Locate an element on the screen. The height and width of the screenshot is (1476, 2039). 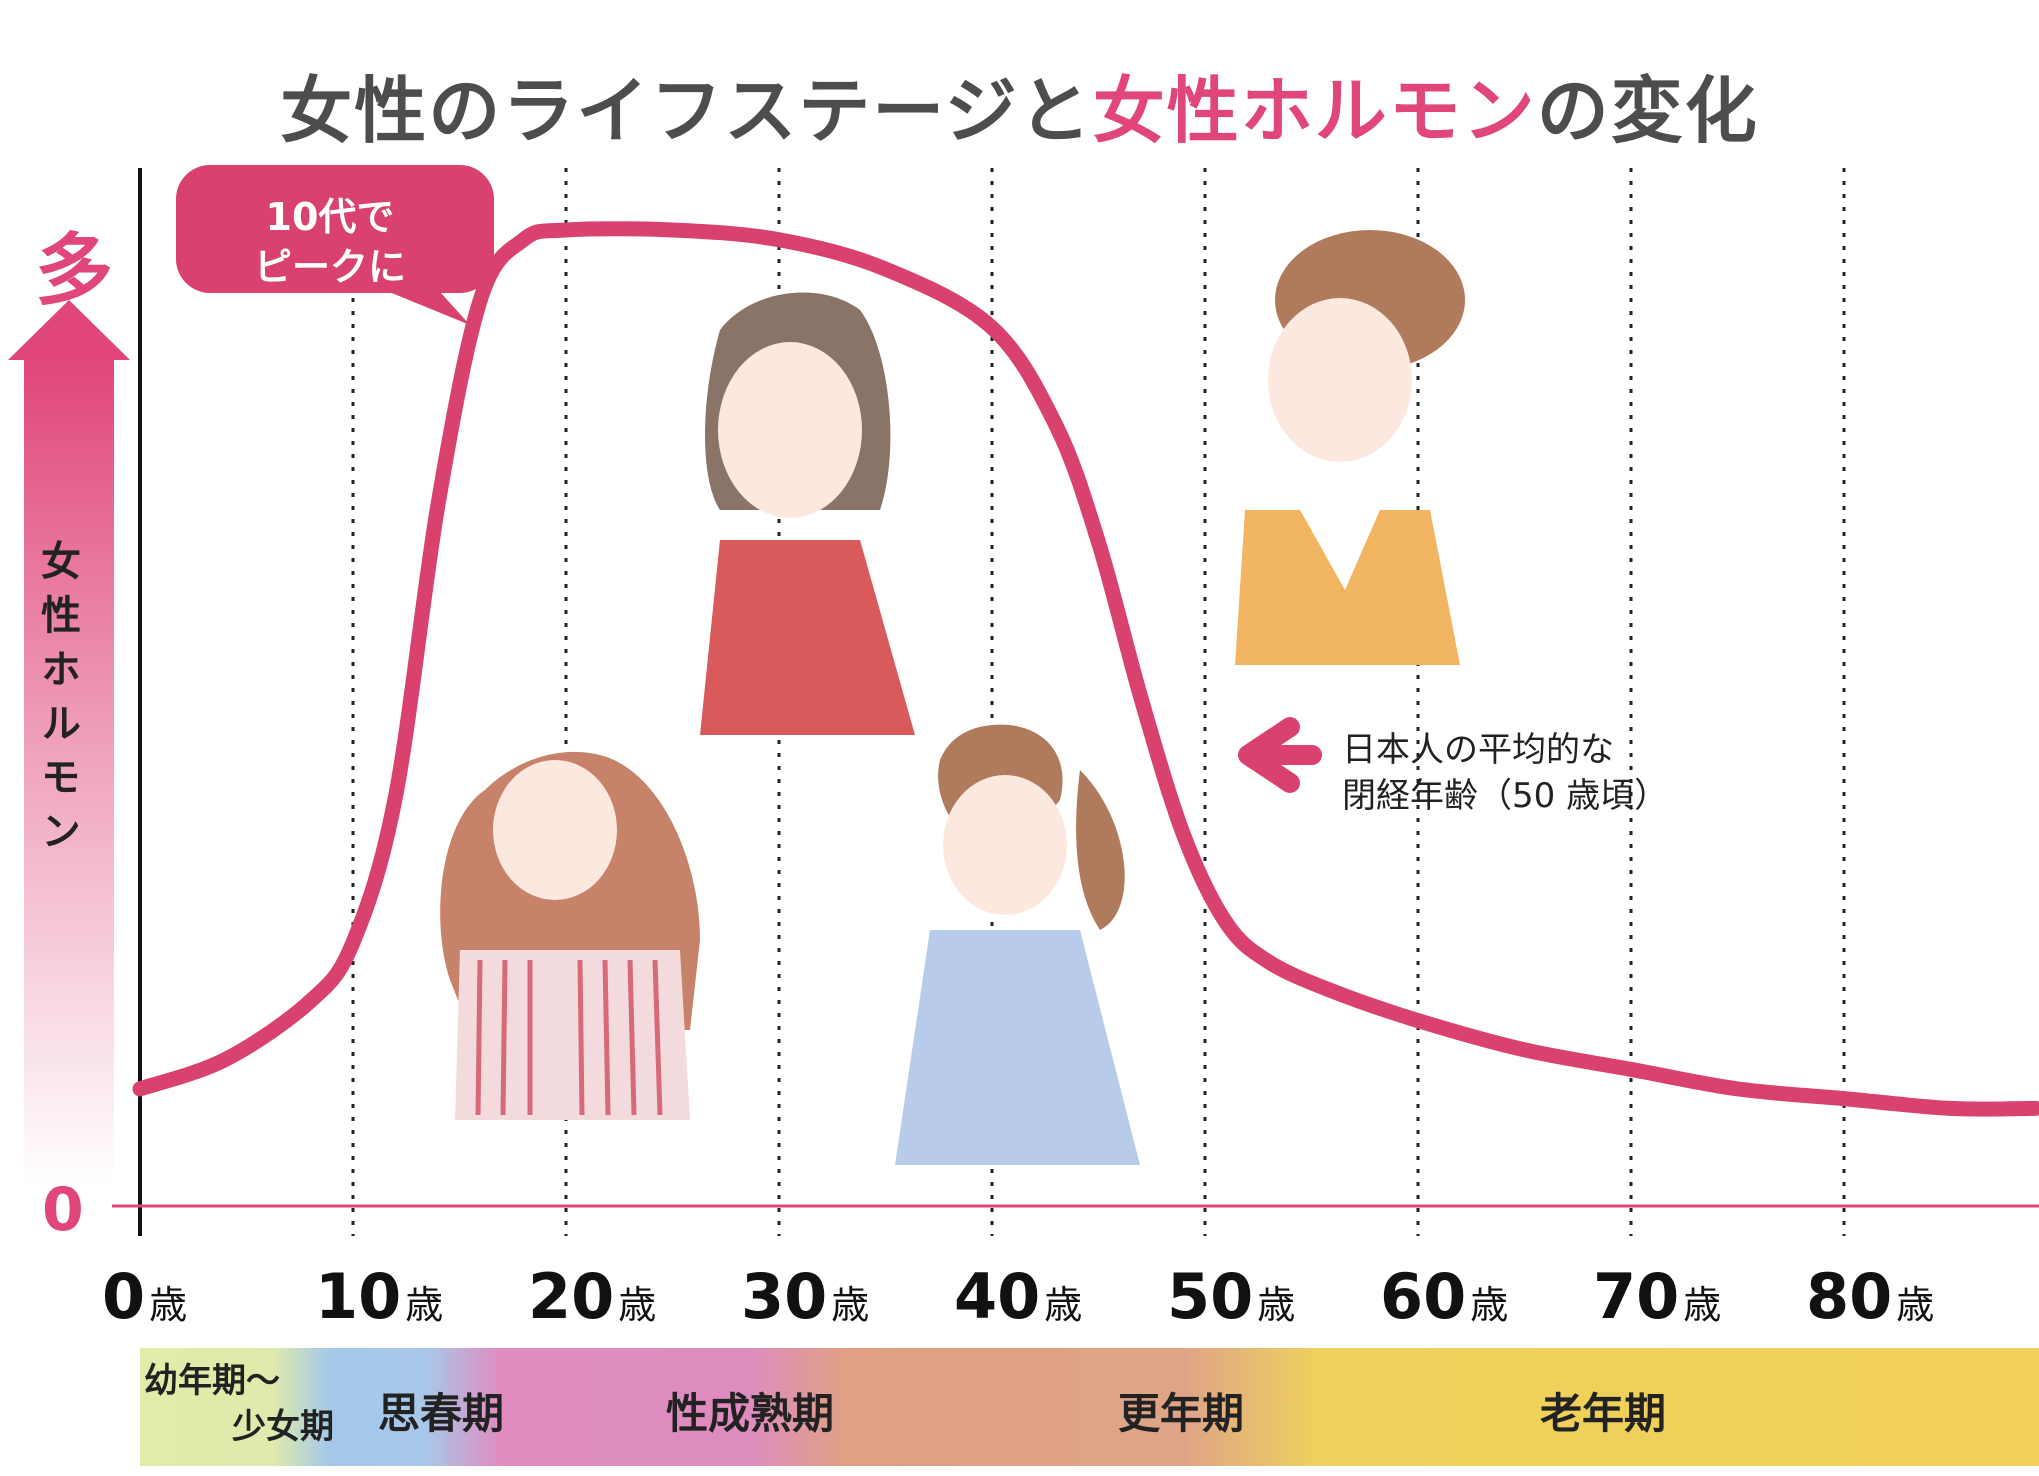
x-tick-80: 80 歳 is located at coordinates (1870, 1296).